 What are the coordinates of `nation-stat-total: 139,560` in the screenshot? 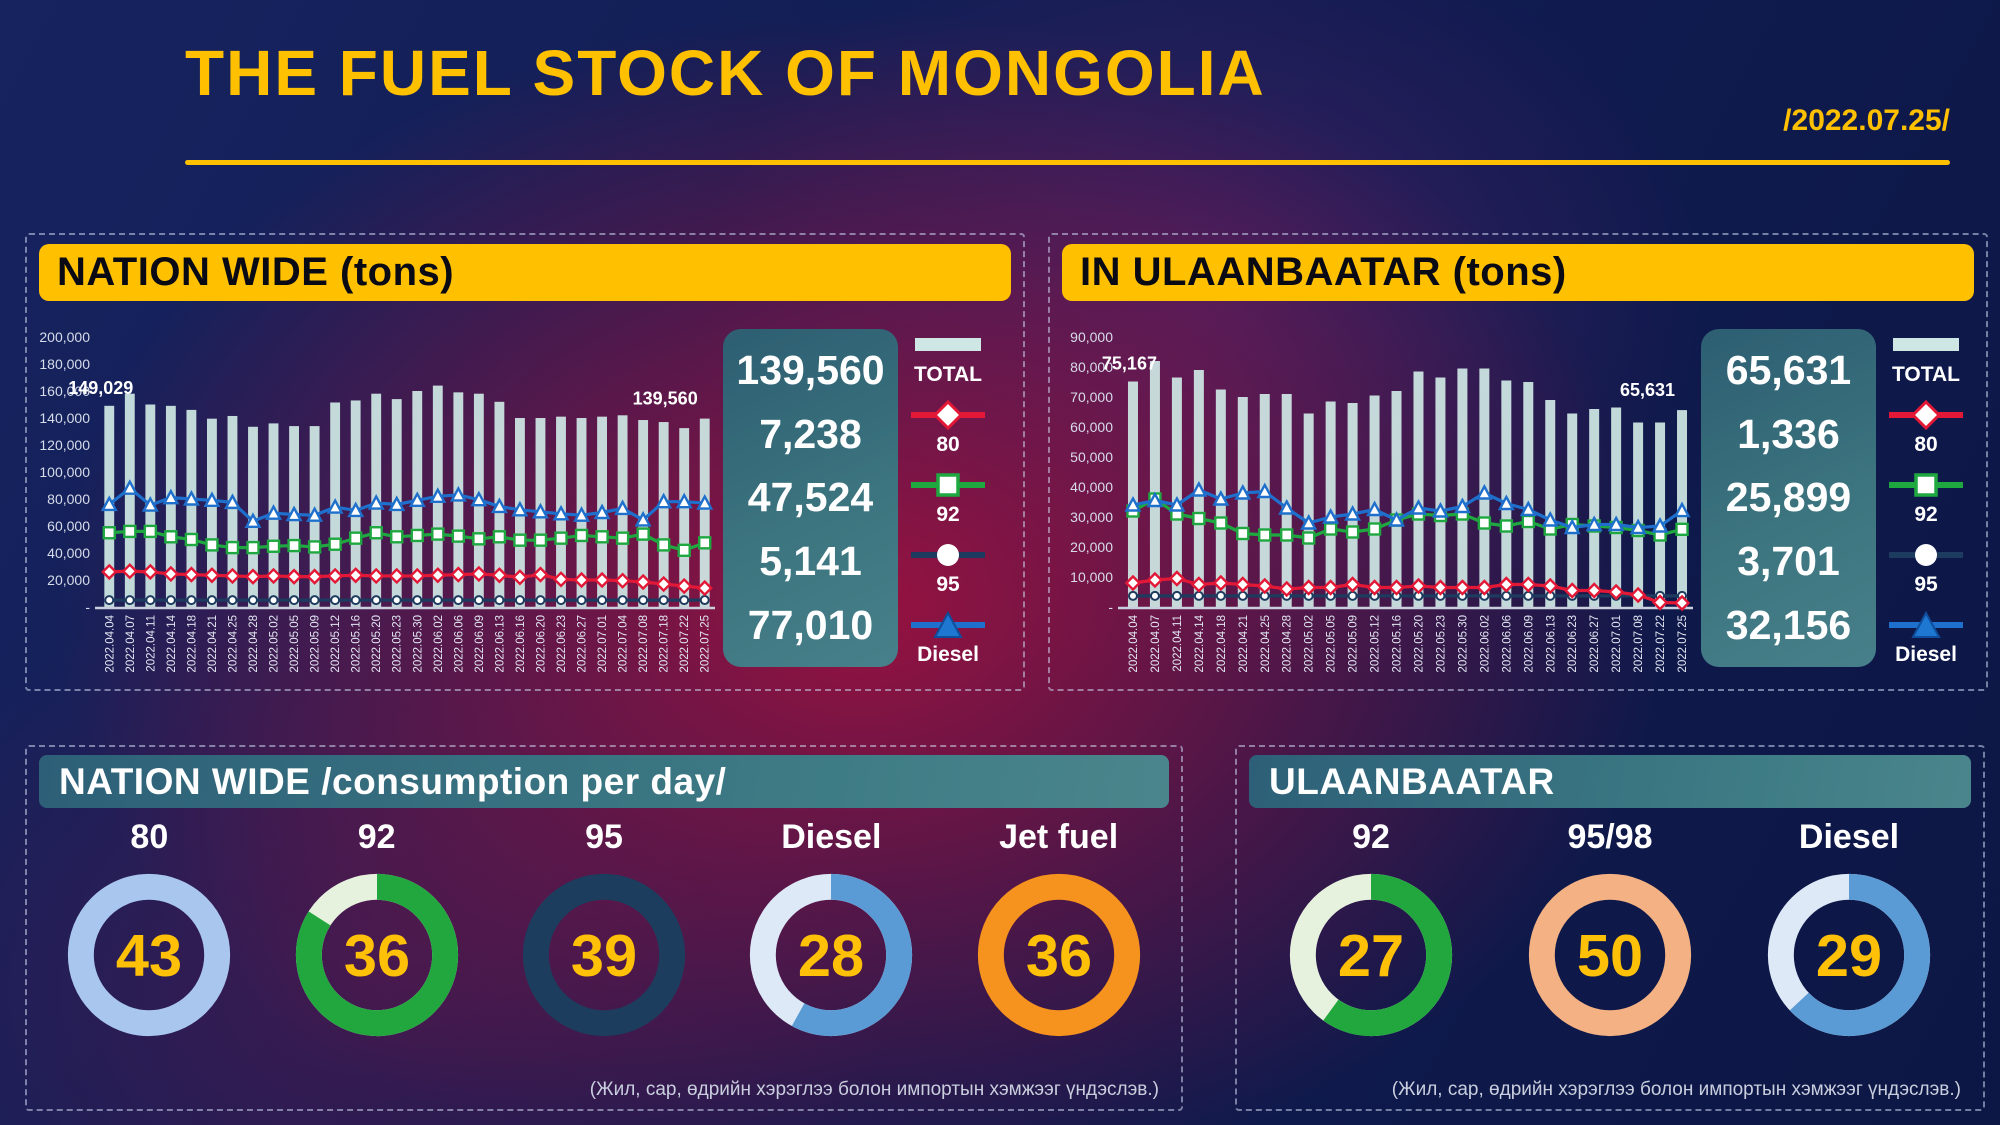 It's located at (810, 370).